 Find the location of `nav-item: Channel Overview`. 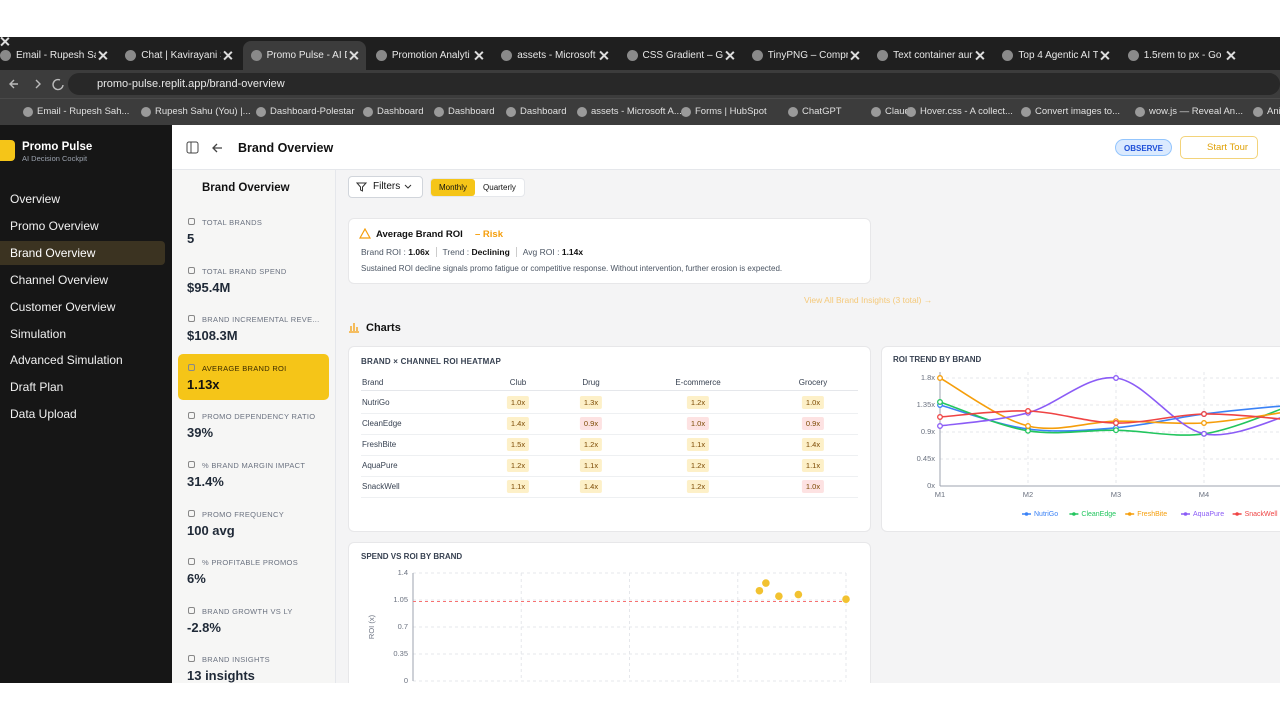

nav-item: Channel Overview is located at coordinates (59, 279).